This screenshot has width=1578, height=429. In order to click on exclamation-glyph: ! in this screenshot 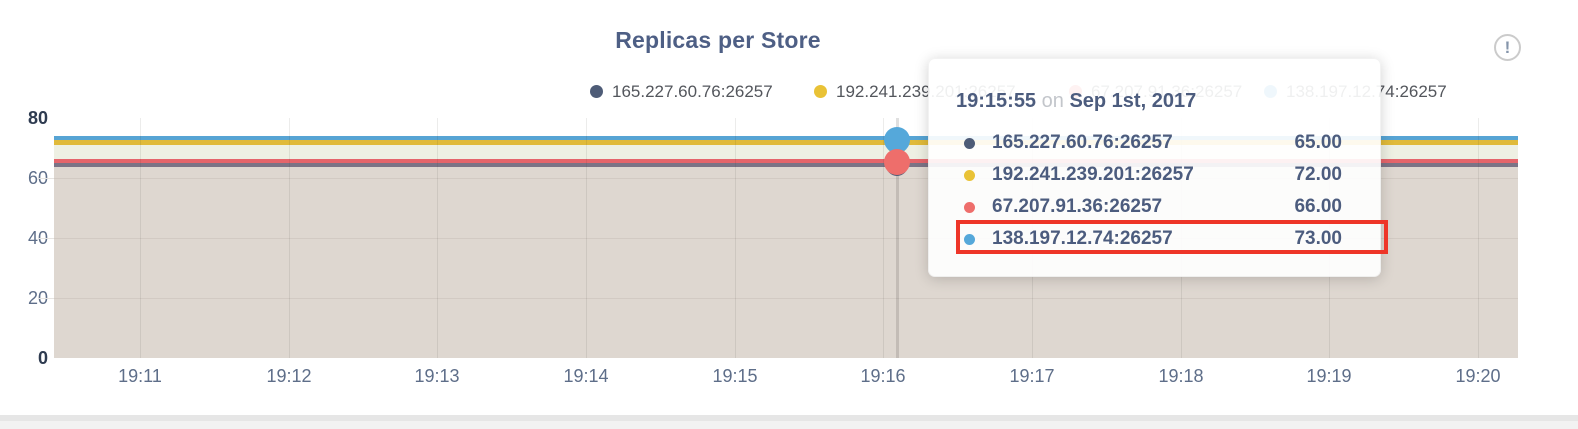, I will do `click(1507, 47)`.